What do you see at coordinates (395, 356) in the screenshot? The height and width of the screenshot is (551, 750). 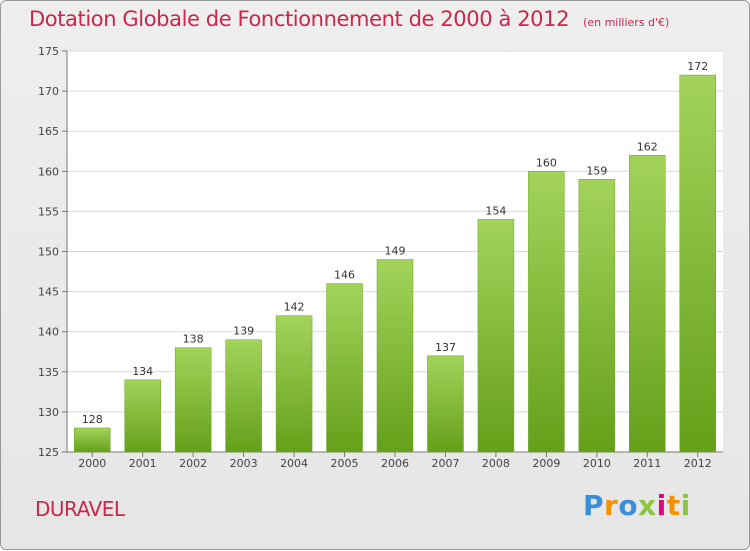 I see `bar-2006` at bounding box center [395, 356].